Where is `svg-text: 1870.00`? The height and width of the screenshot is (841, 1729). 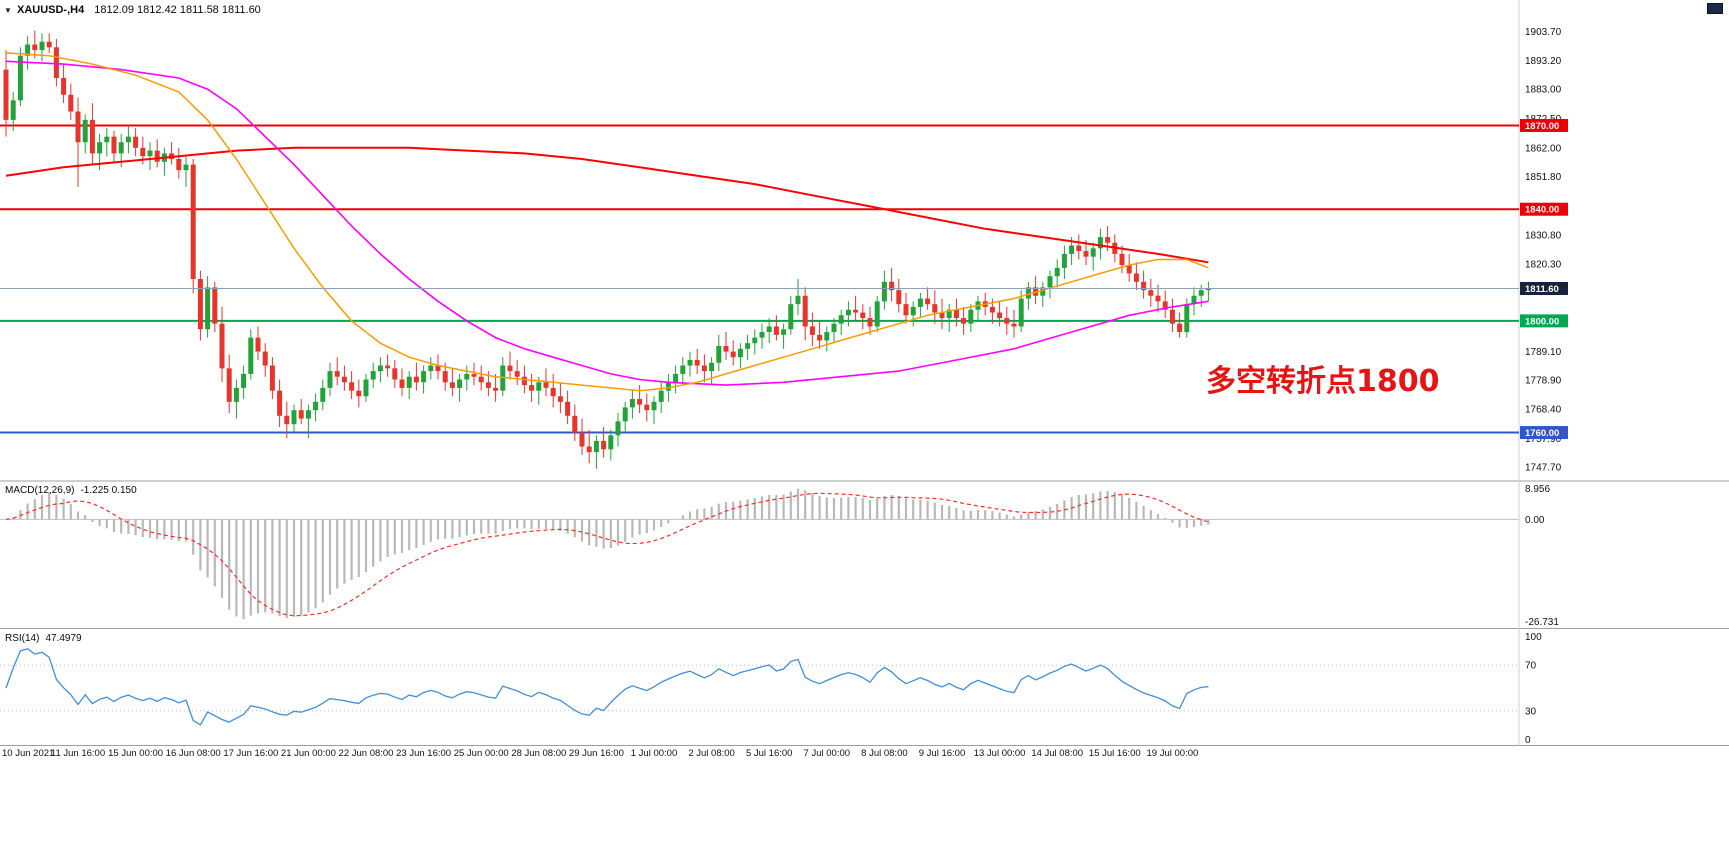 svg-text: 1870.00 is located at coordinates (1542, 126).